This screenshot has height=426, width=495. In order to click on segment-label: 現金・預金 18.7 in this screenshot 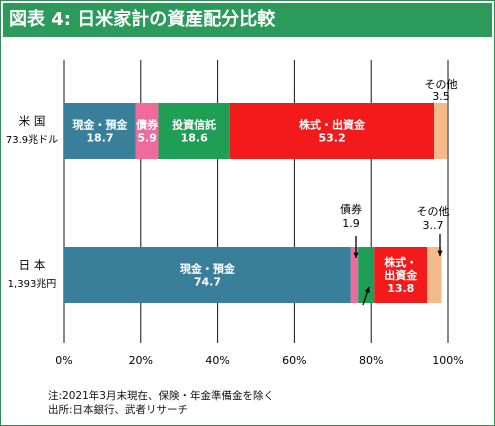, I will do `click(100, 131)`.